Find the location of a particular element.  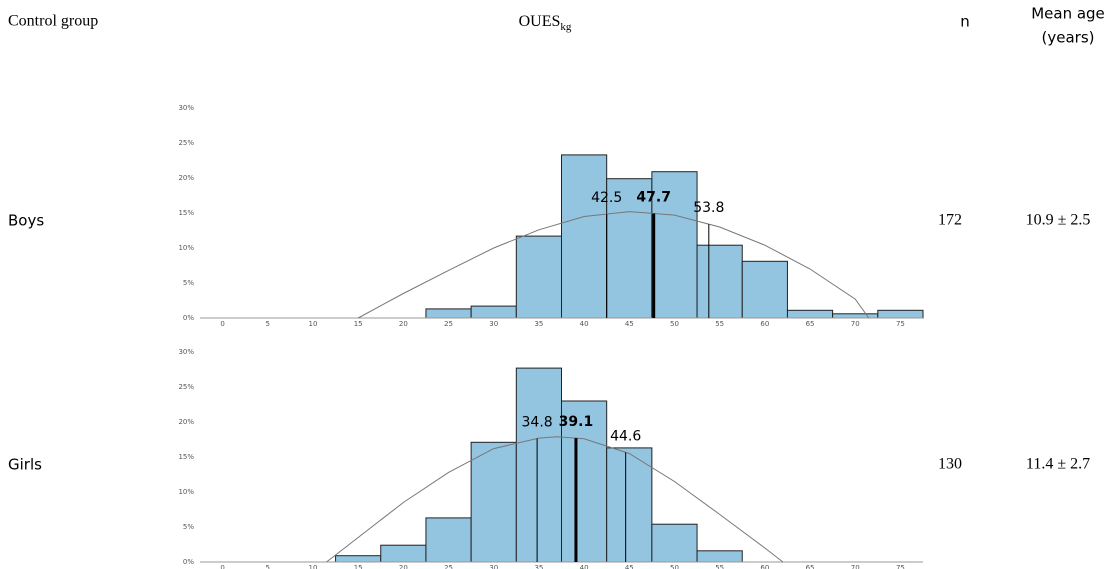

age-unit: (years) is located at coordinates (1068, 38).